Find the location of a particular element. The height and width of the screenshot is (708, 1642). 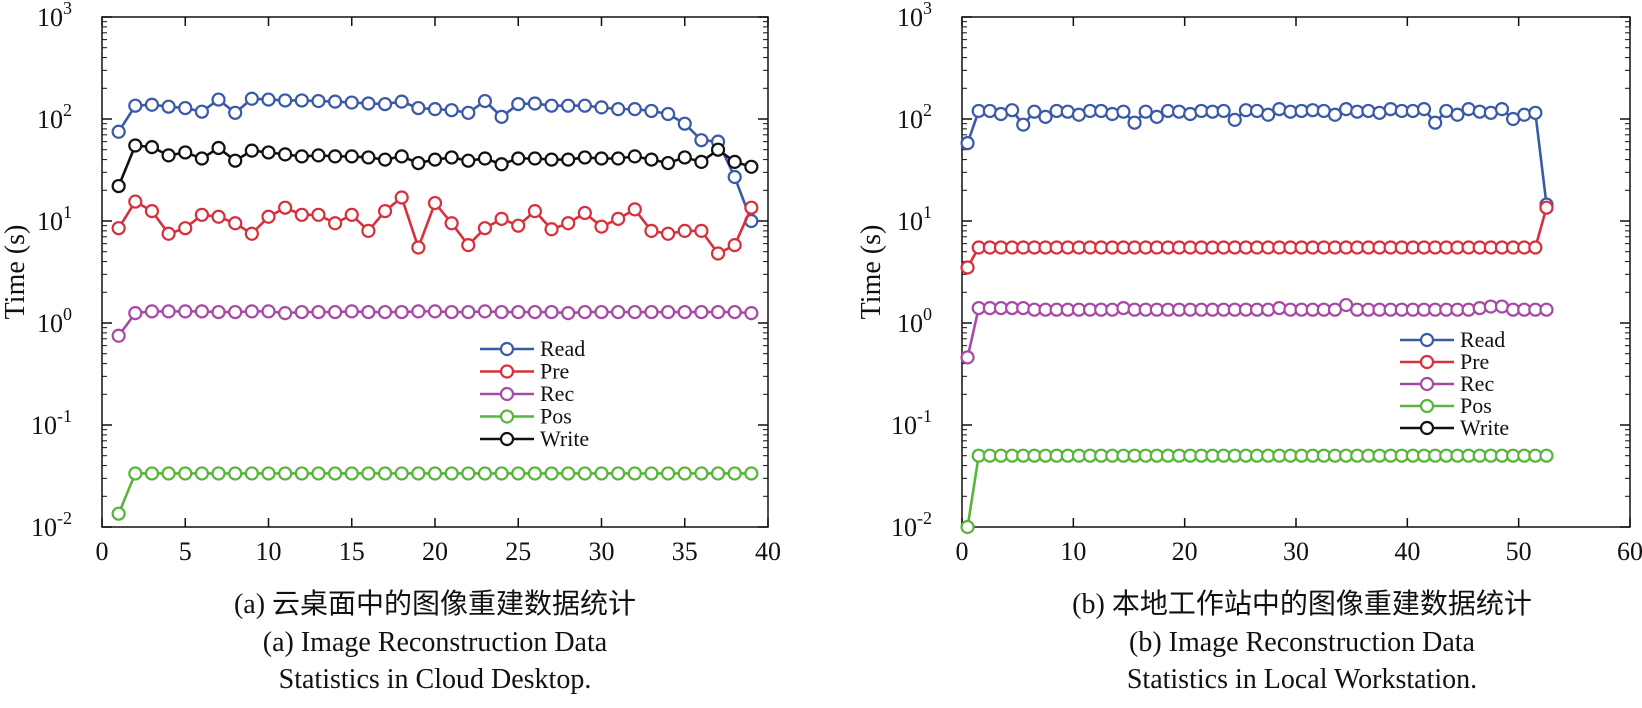

x-tick-label: 10 is located at coordinates (269, 551).